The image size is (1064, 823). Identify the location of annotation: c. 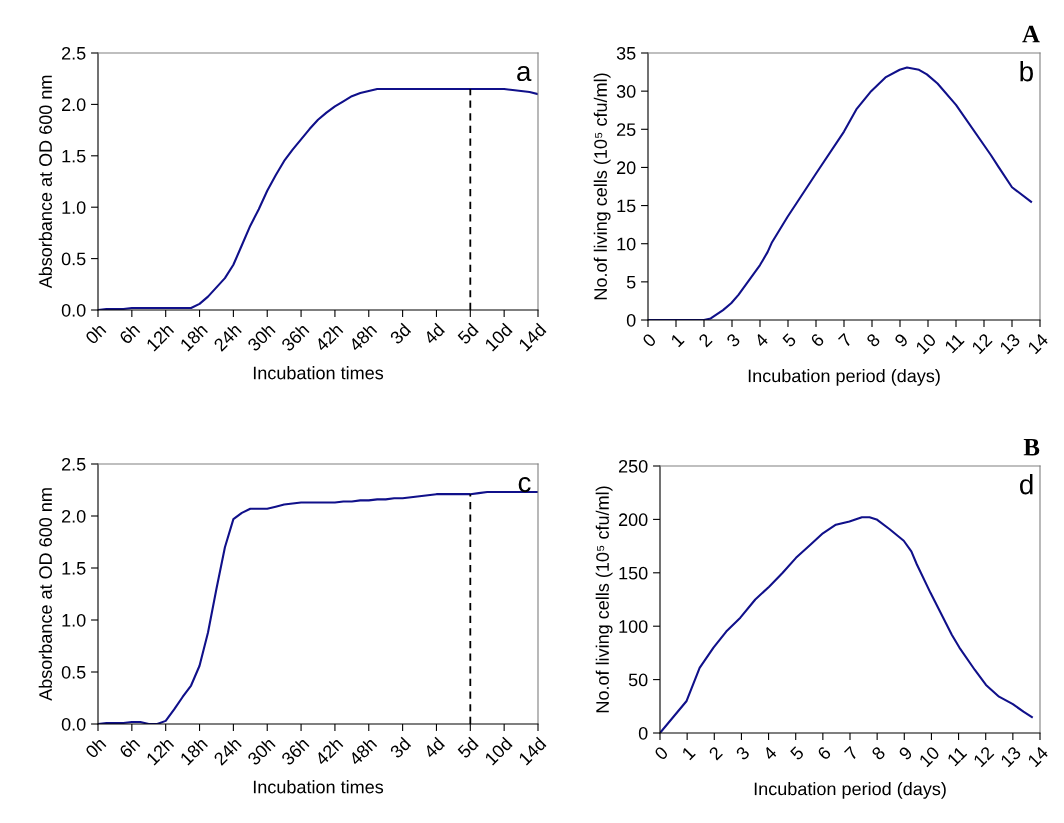
(524, 484).